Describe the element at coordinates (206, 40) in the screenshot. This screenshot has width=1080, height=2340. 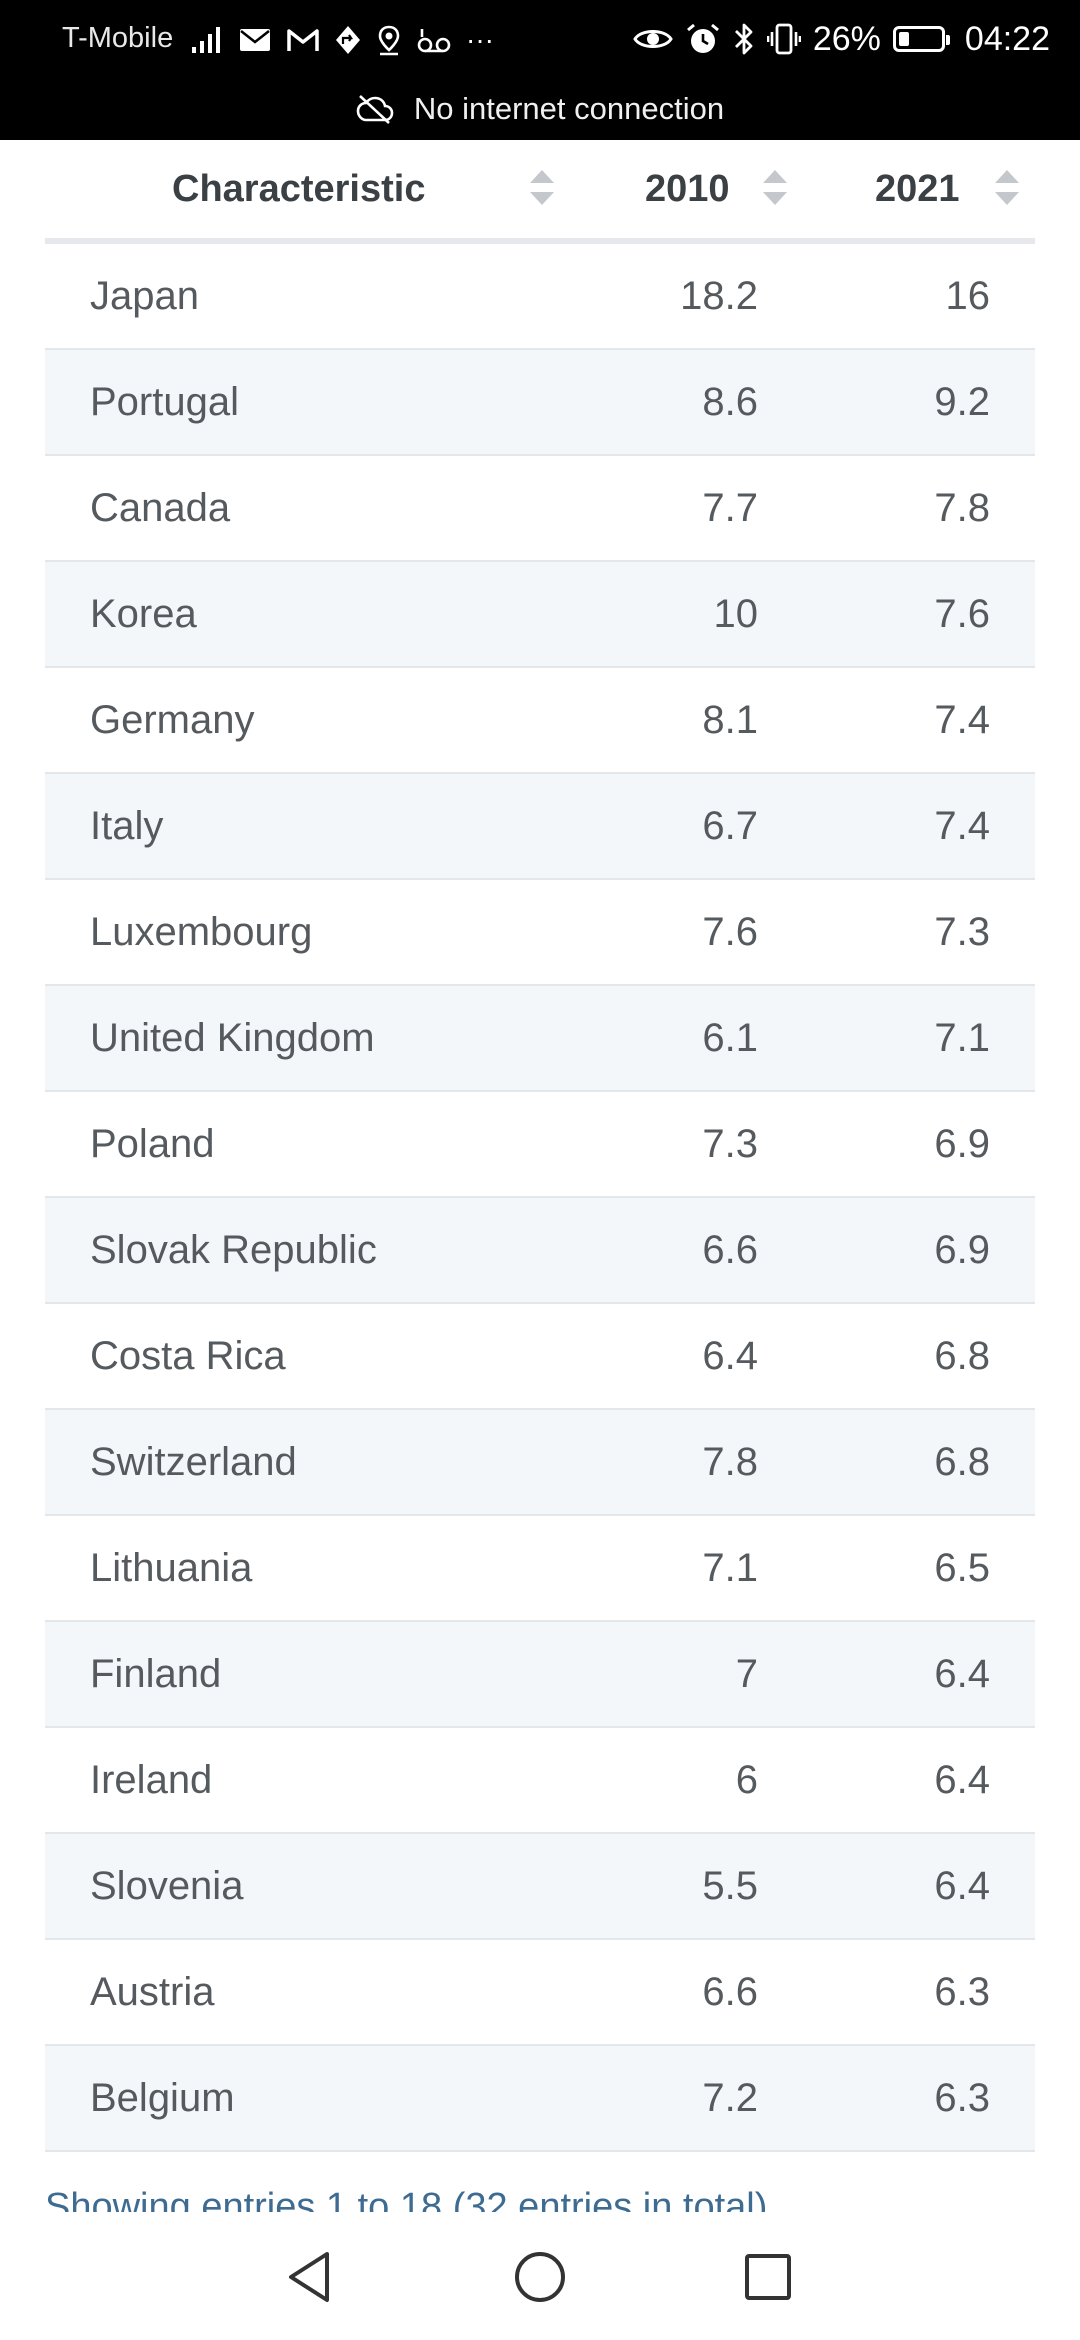
I see `signal-icon` at that location.